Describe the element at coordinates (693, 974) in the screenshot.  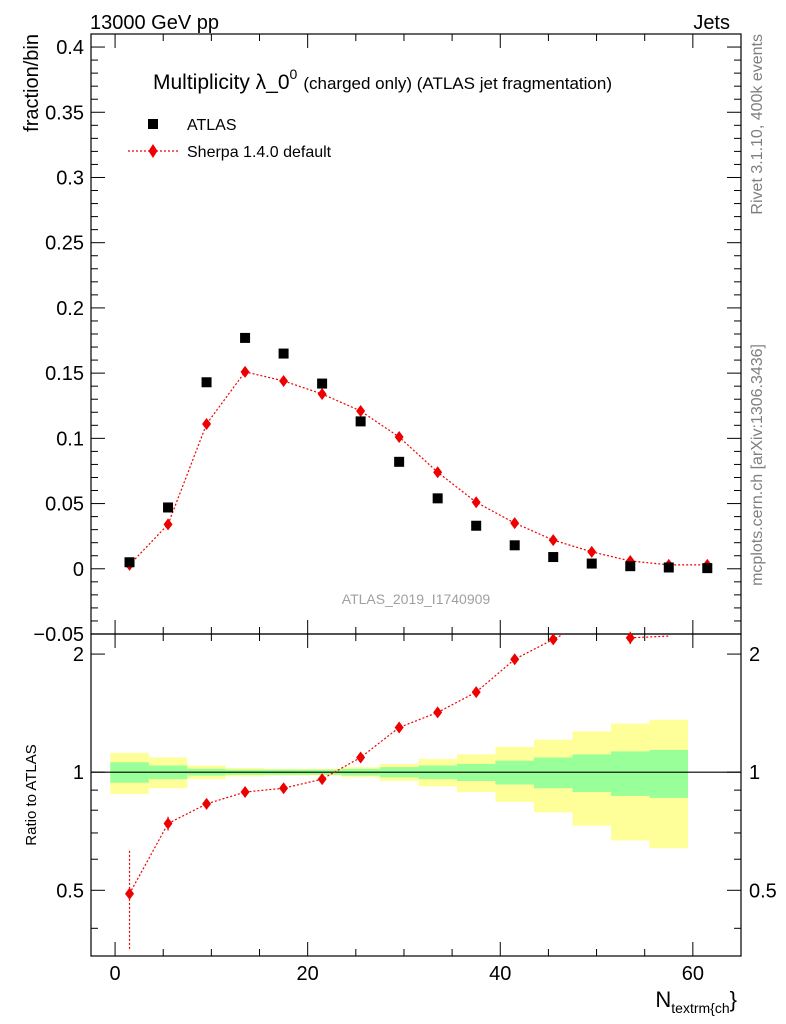
I see `x-tick-label: 60` at that location.